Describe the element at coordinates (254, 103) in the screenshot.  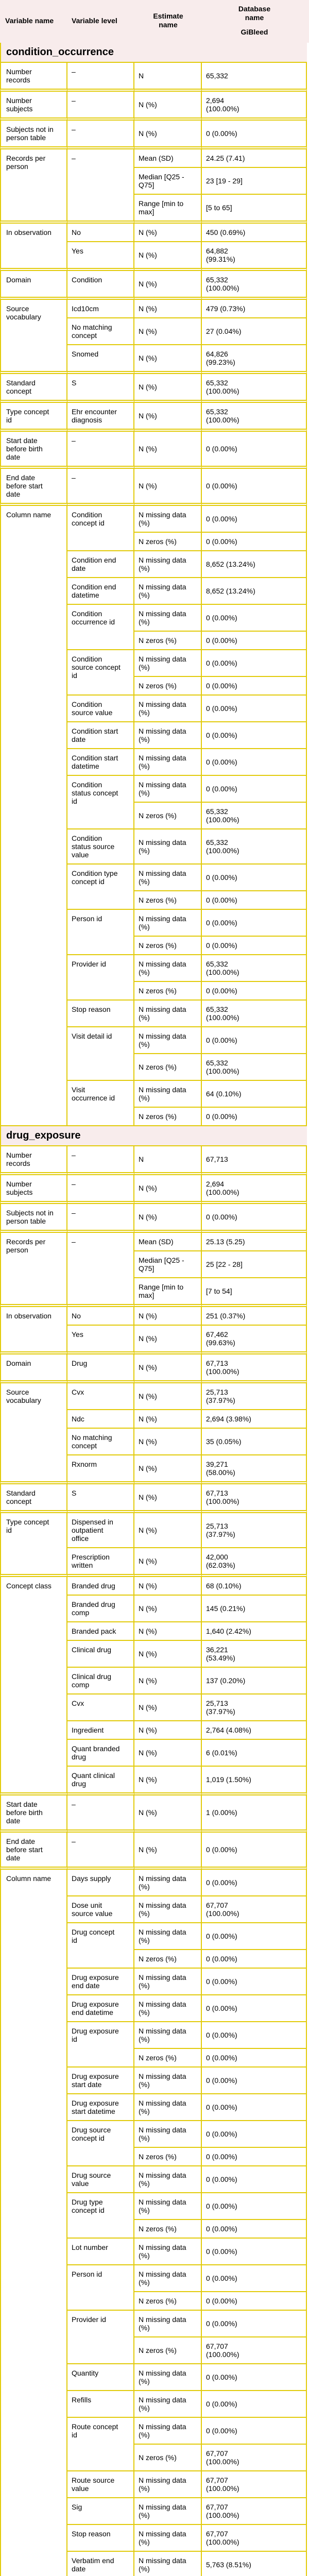
I see `estimate-value-cell: 2,694 (100.00%)` at that location.